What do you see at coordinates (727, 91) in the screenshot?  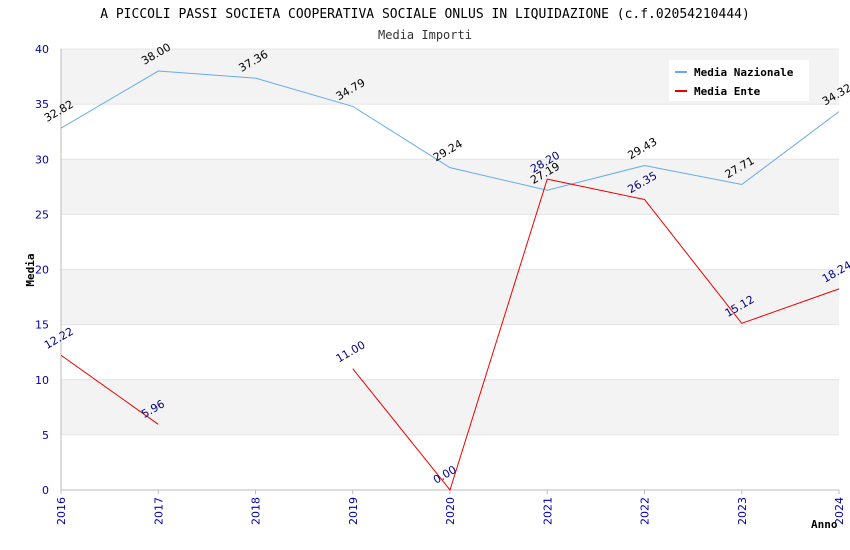 I see `legend-entry: Media Ente` at bounding box center [727, 91].